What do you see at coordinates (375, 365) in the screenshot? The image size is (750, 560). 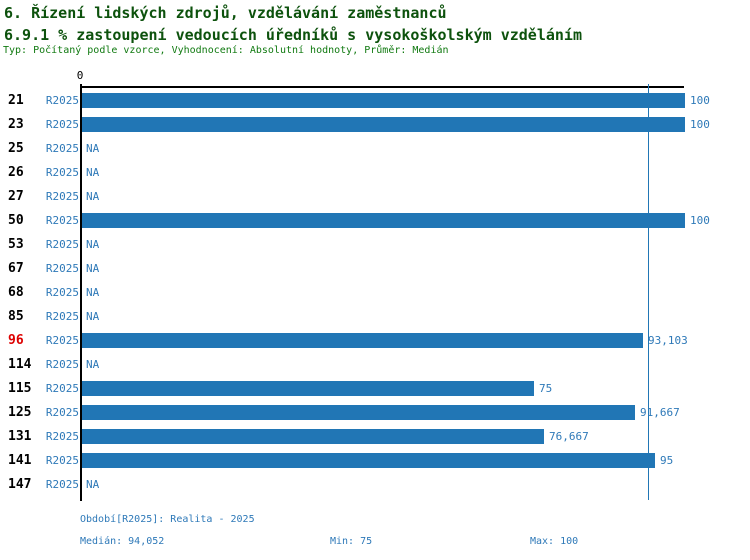 I see `chart-row: 114 R2025 NA` at bounding box center [375, 365].